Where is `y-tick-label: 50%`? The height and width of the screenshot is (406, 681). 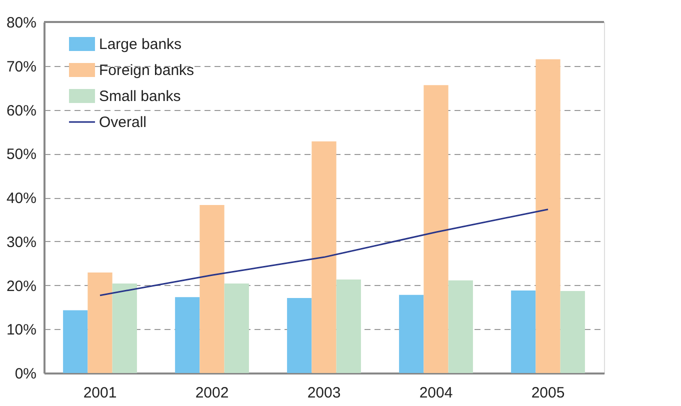 y-tick-label: 50% is located at coordinates (21, 155).